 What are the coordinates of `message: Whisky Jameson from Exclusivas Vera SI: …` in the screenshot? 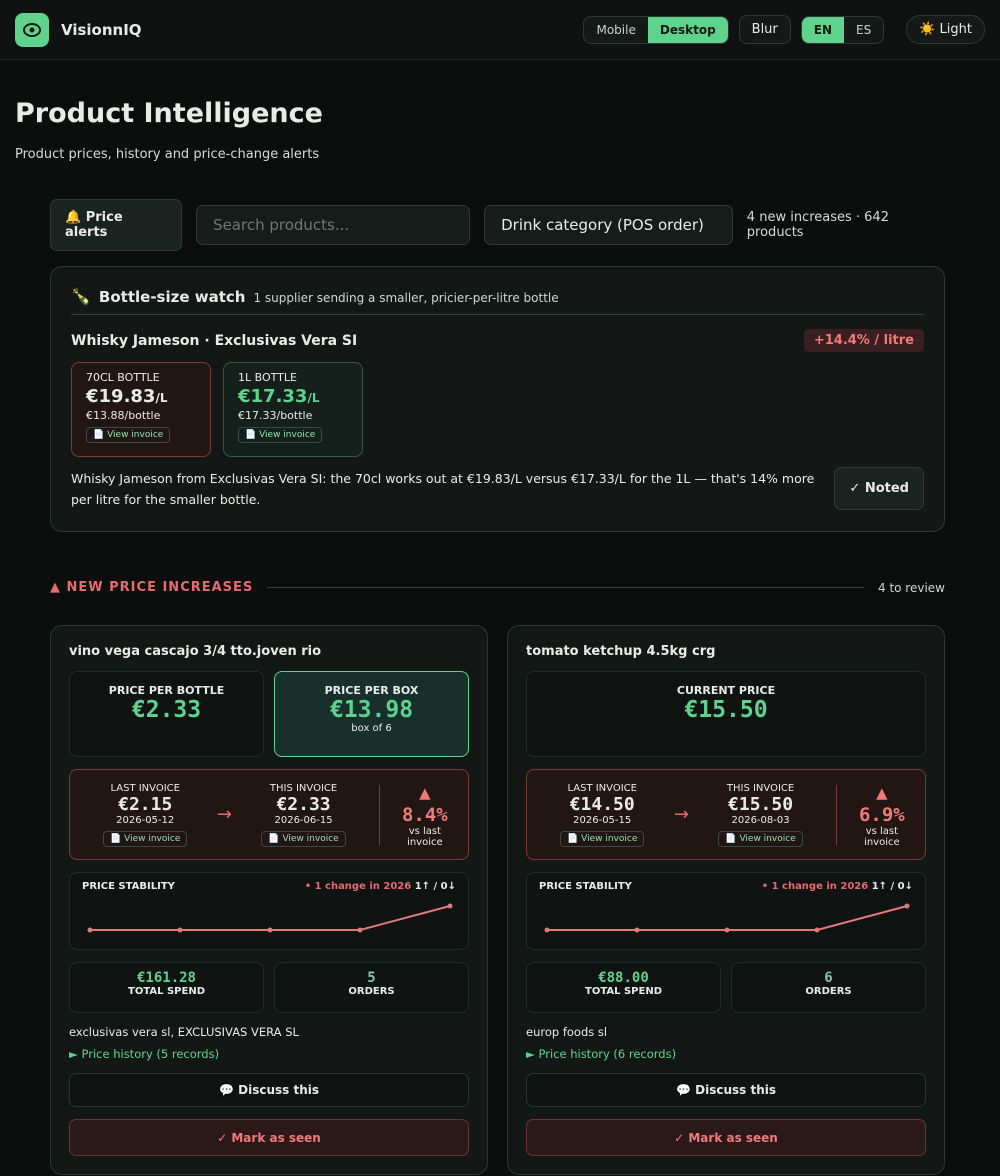 It's located at (443, 488).